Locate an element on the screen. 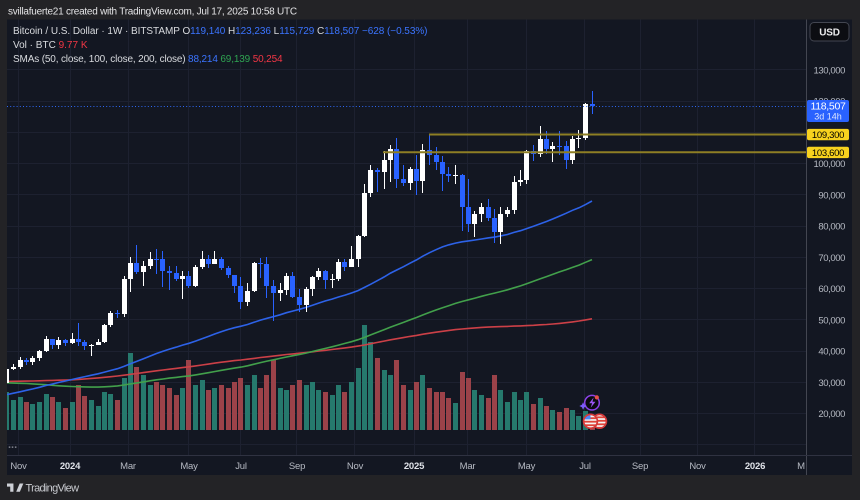  svg-text: 130,000 is located at coordinates (829, 70).